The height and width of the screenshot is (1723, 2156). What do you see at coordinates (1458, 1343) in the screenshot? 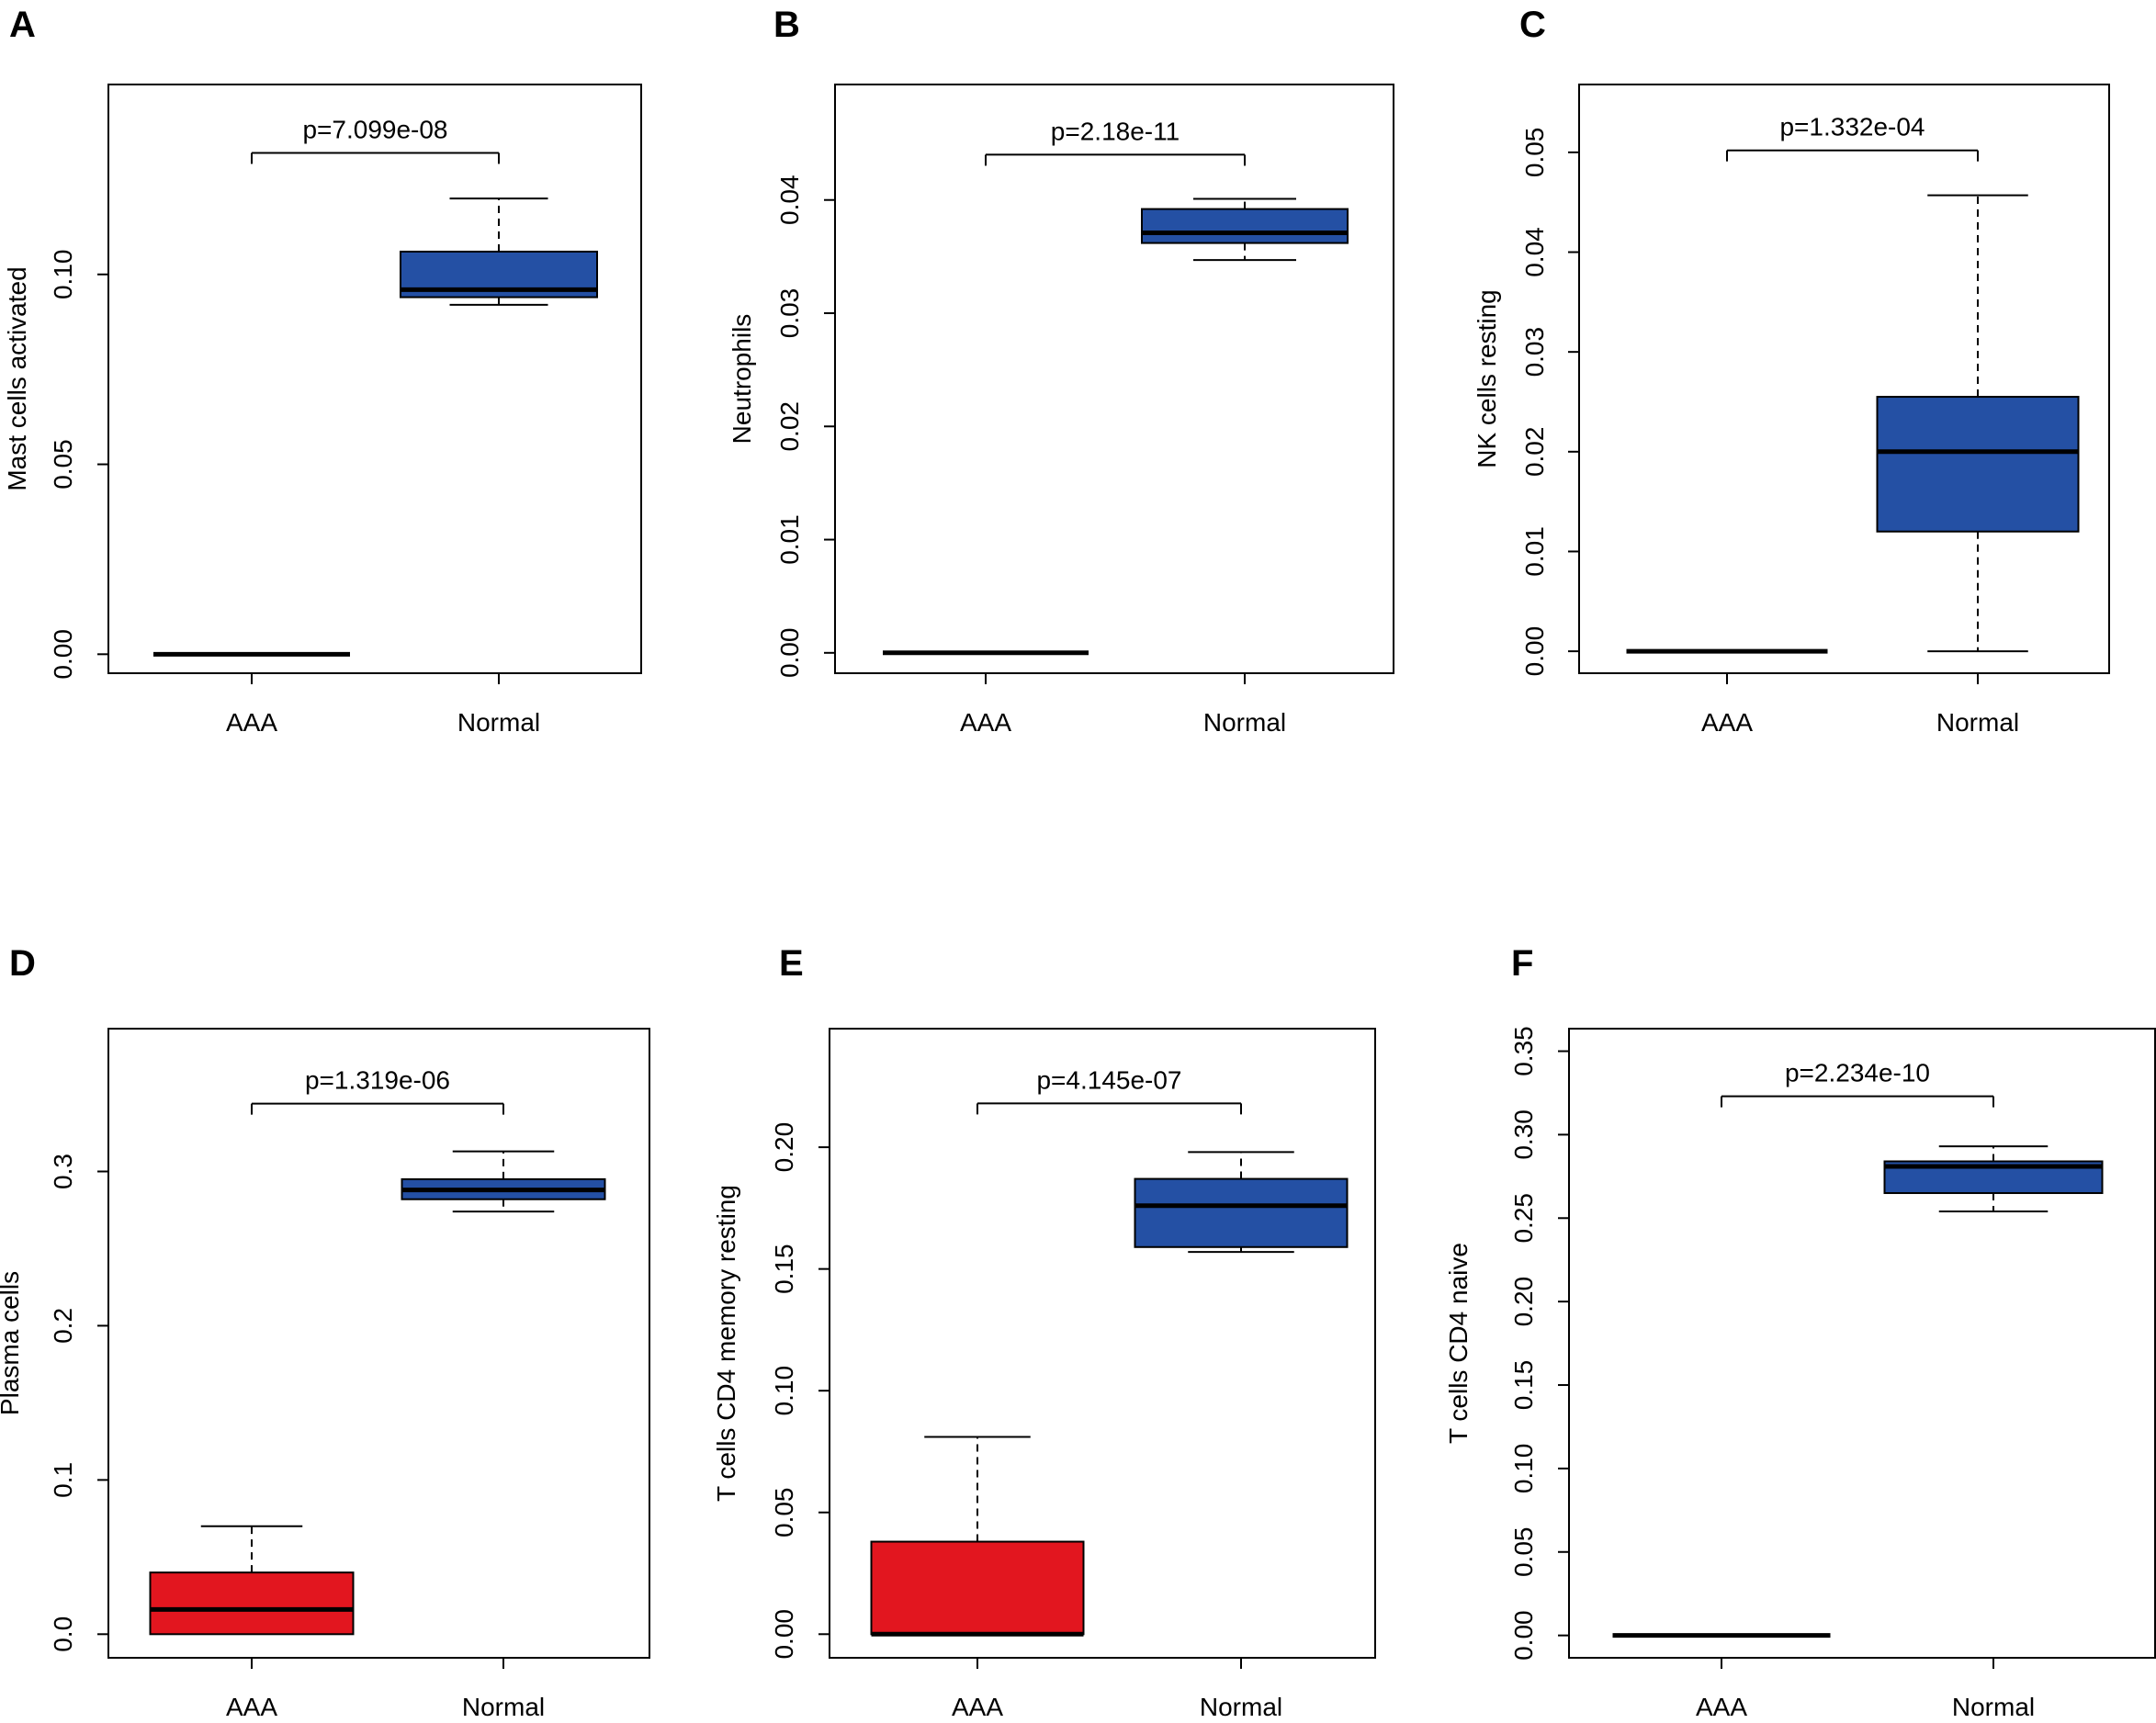
I see `y-axis-title: T cells CD4 naive` at bounding box center [1458, 1343].